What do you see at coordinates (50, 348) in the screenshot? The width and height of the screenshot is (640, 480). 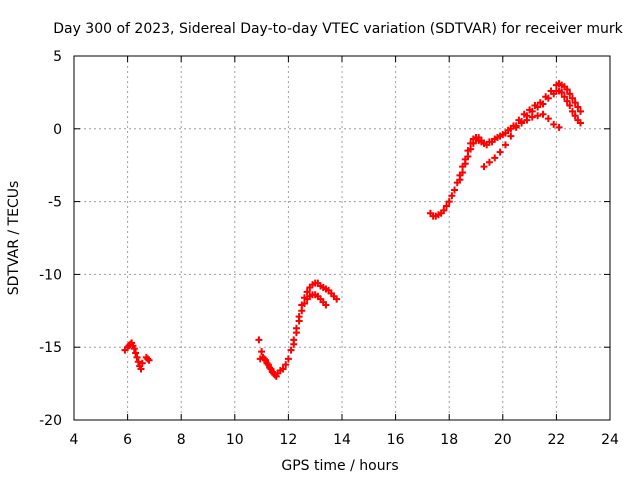 I see `y-tick-label: -15` at bounding box center [50, 348].